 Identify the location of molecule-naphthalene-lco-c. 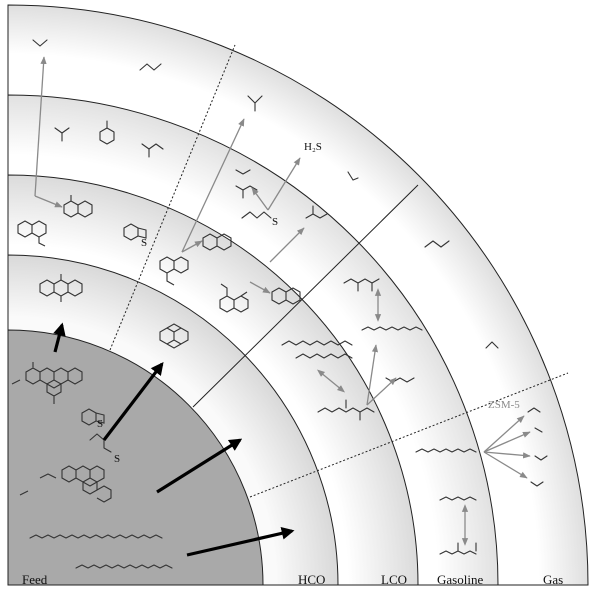
(286, 296).